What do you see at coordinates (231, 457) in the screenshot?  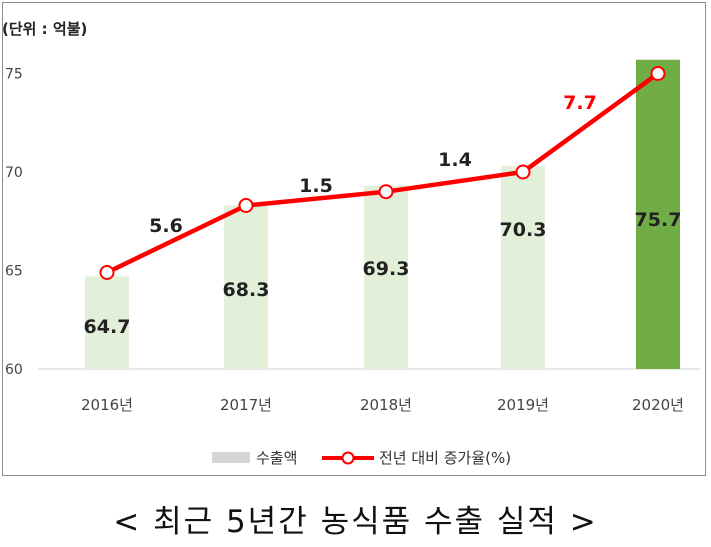 I see `legend-swatch-bar` at bounding box center [231, 457].